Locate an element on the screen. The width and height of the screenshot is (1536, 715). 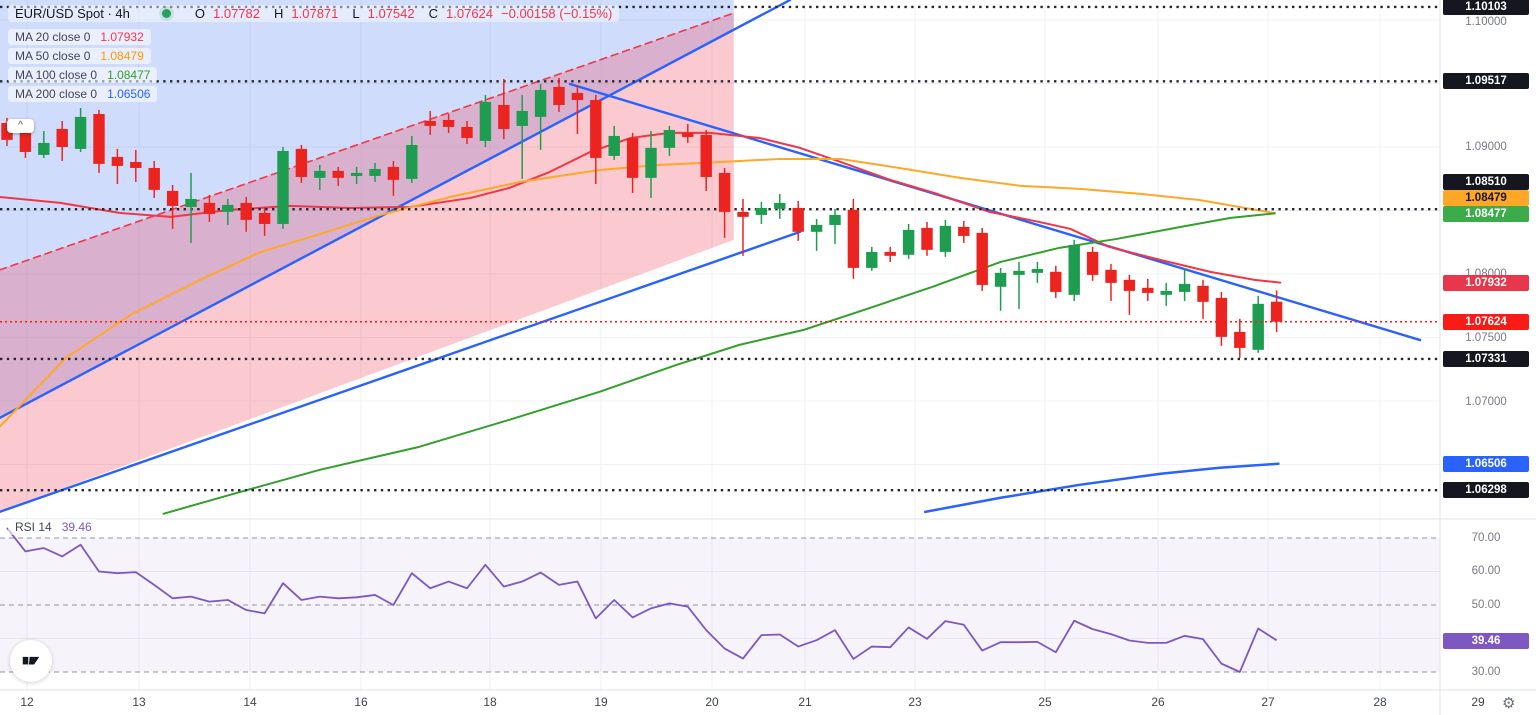
time-axis-label: 21 is located at coordinates (805, 702).